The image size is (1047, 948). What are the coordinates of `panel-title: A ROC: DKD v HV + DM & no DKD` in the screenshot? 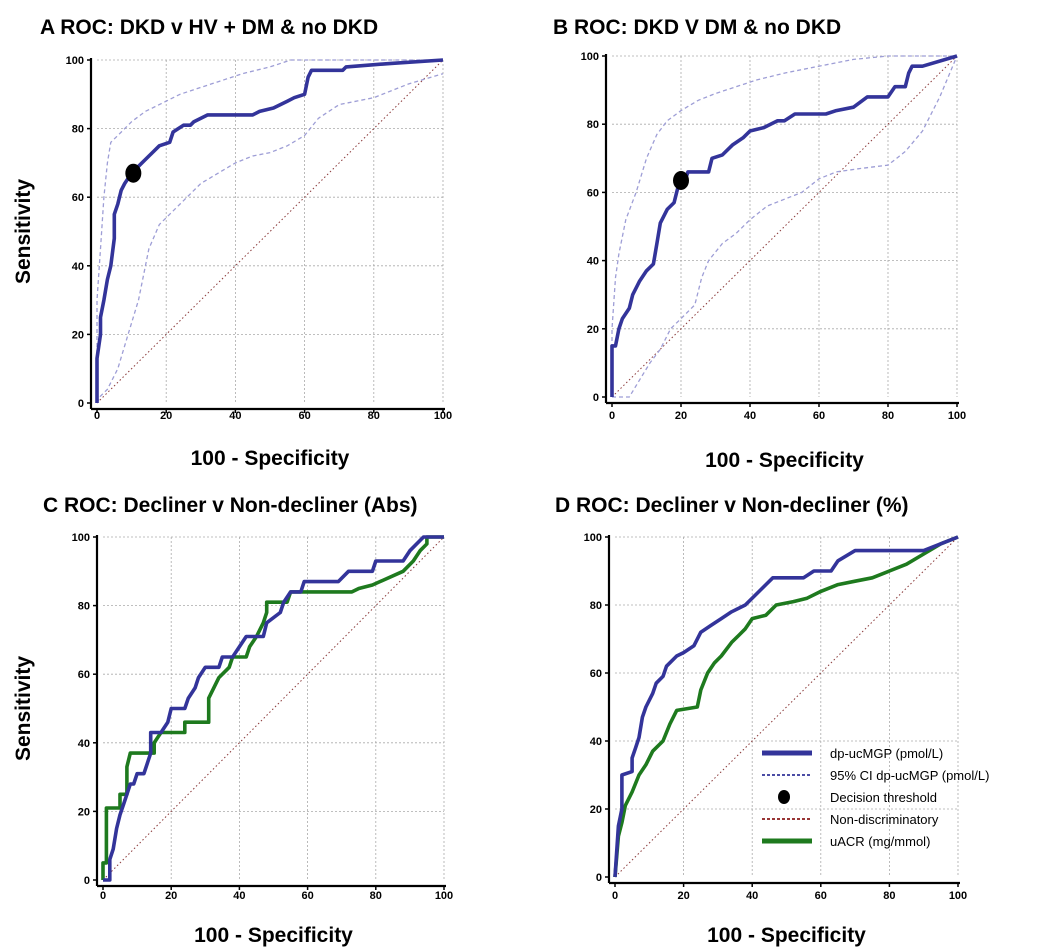 It's located at (209, 27).